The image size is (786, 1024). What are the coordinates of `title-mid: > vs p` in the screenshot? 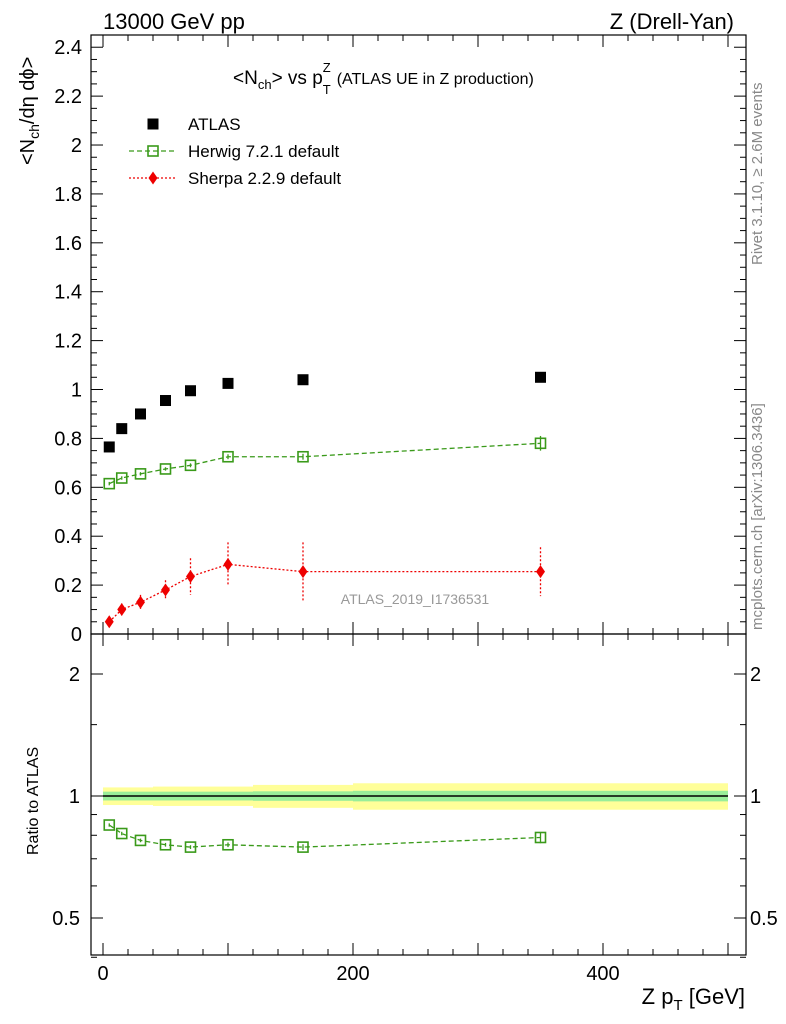 It's located at (297, 78).